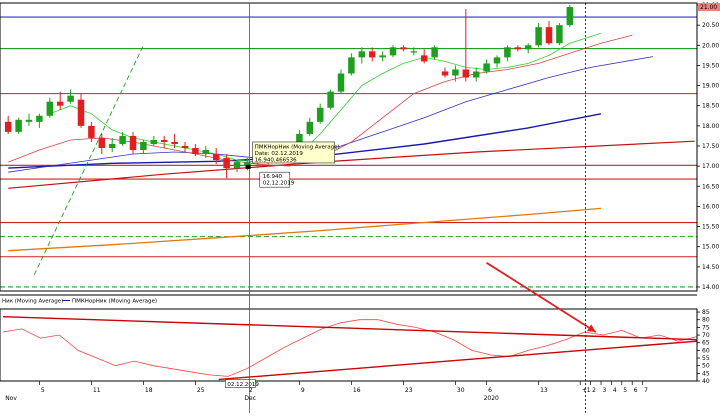  I want to click on crosshair-label-line: 02.12.2019, so click(279, 184).